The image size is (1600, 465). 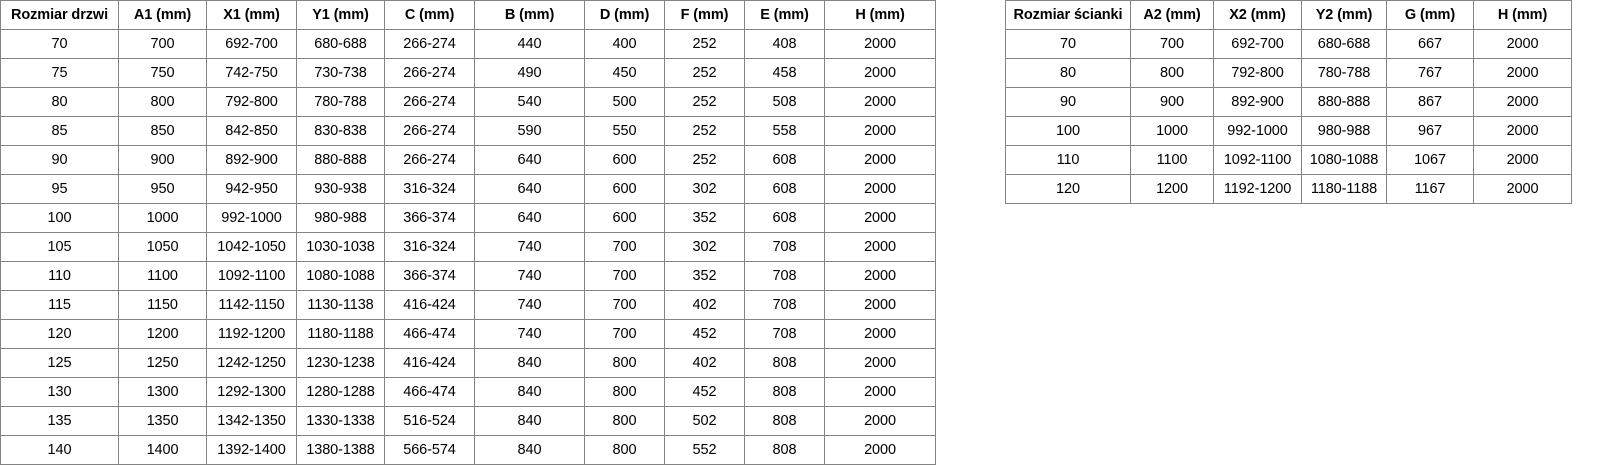 I want to click on doors-cell-r1-c6: 450, so click(x=624, y=73).